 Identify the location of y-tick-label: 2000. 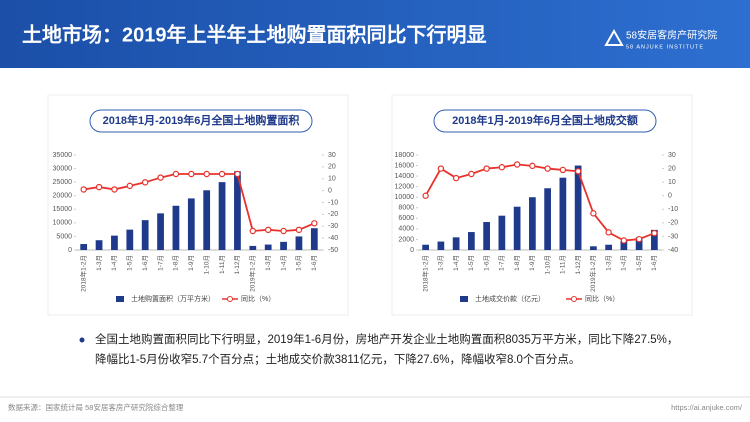
(406, 239).